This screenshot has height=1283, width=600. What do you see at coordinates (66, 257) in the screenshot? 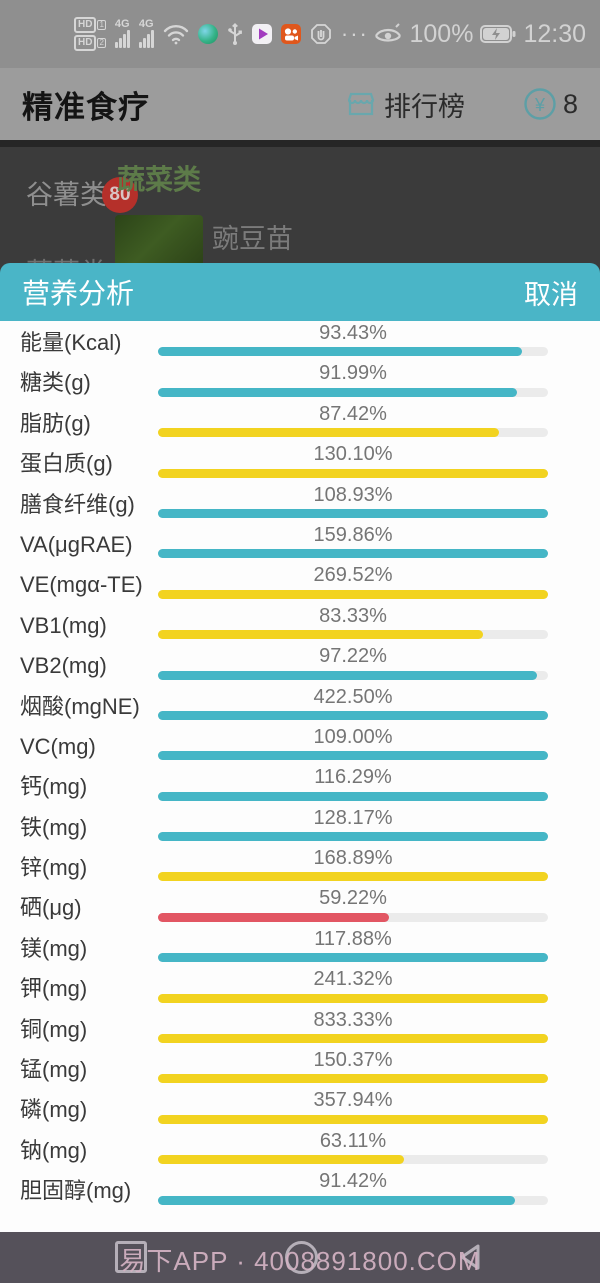
I see `sidebar-item-vegetables: 蔬菜类` at bounding box center [66, 257].